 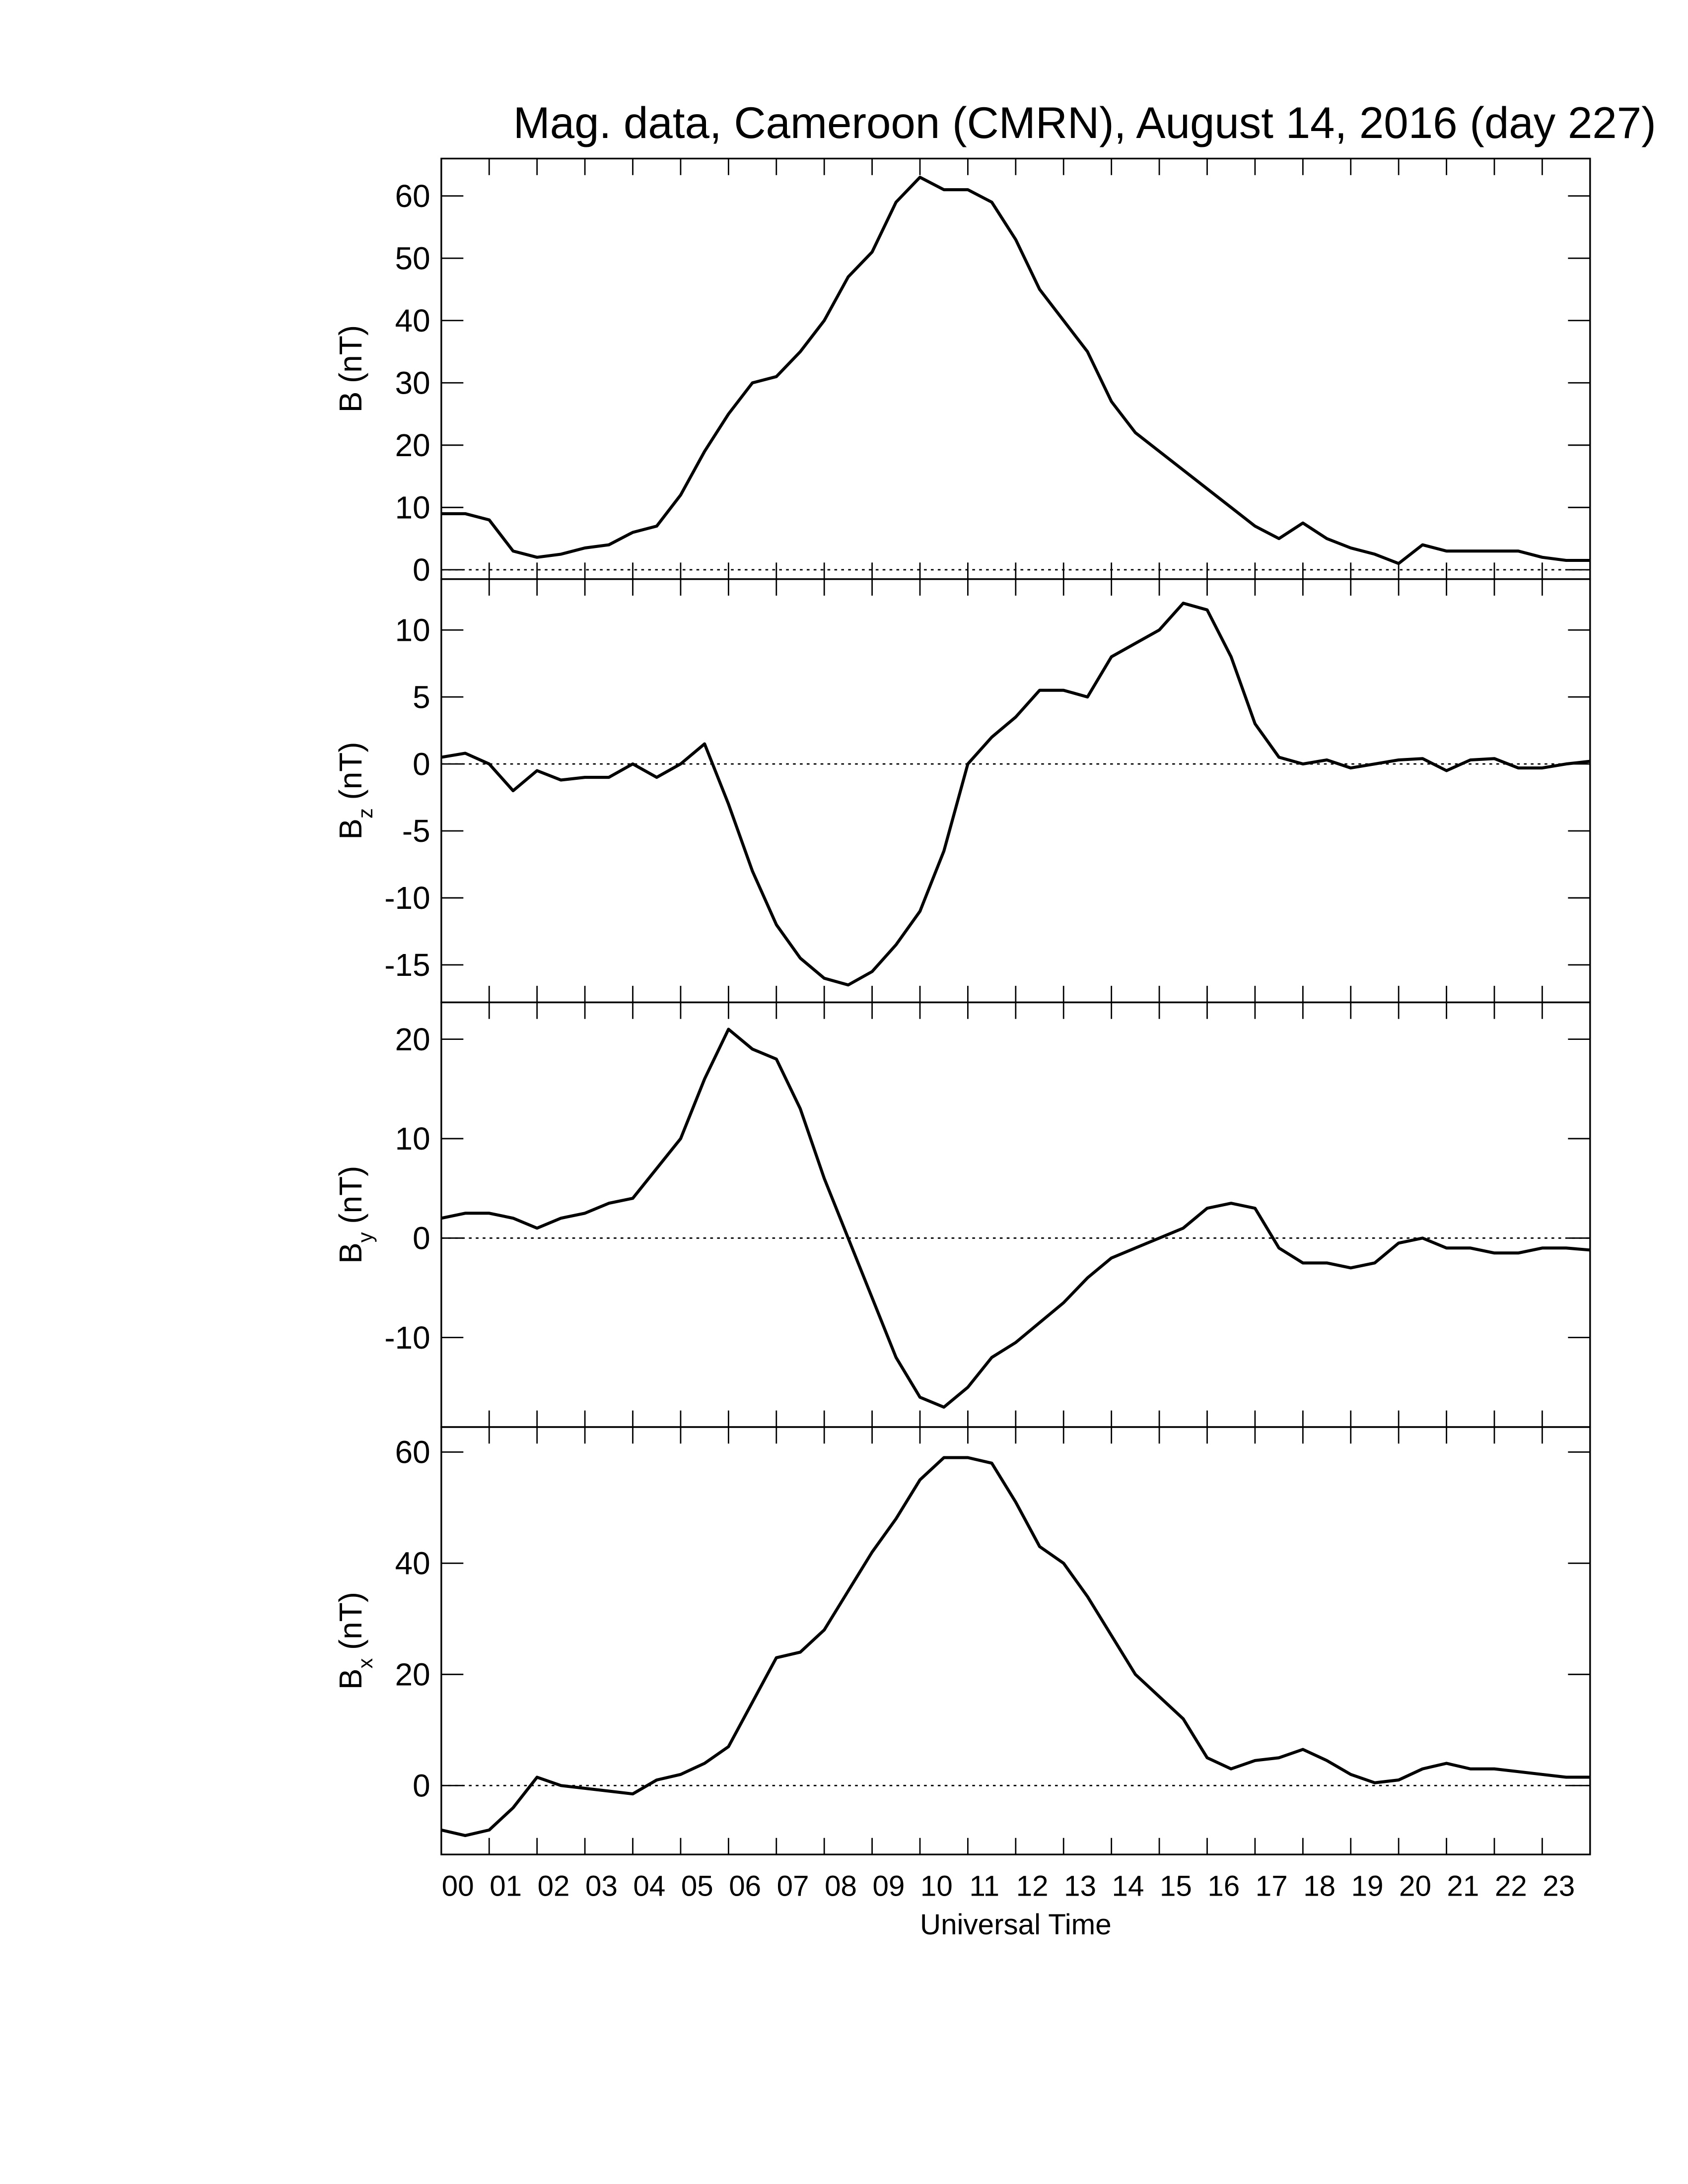 I want to click on y-axis-label: By (nT), so click(x=355, y=1215).